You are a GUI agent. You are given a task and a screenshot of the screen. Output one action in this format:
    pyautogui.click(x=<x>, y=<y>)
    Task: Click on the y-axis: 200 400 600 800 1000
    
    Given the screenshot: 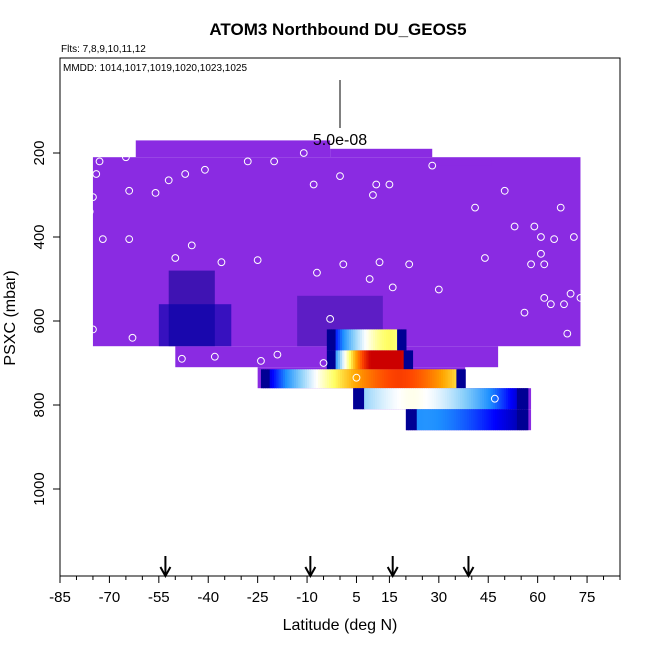 What is the action you would take?
    pyautogui.click(x=45, y=323)
    